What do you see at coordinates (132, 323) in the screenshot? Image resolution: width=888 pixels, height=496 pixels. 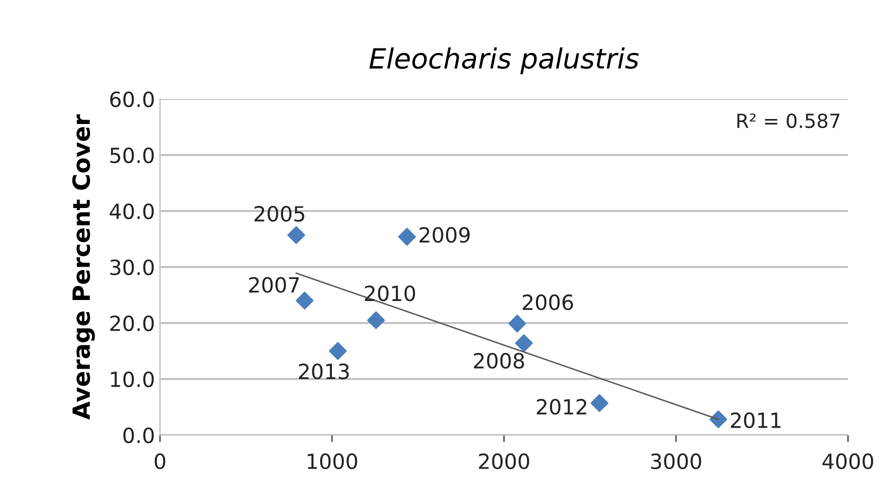 I see `y-tick-label: 20.0` at bounding box center [132, 323].